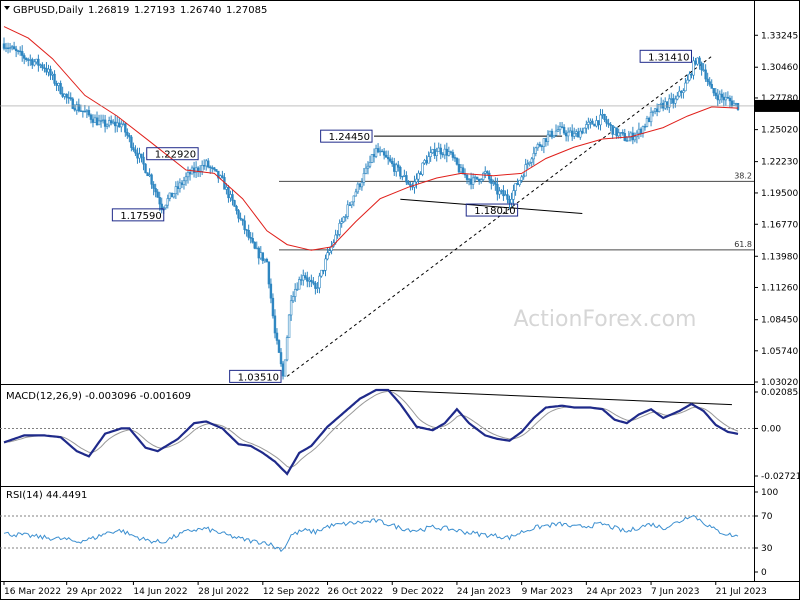 The image size is (800, 600). Describe the element at coordinates (200, 10) in the screenshot. I see `ohlc-low: 1.26740` at that location.